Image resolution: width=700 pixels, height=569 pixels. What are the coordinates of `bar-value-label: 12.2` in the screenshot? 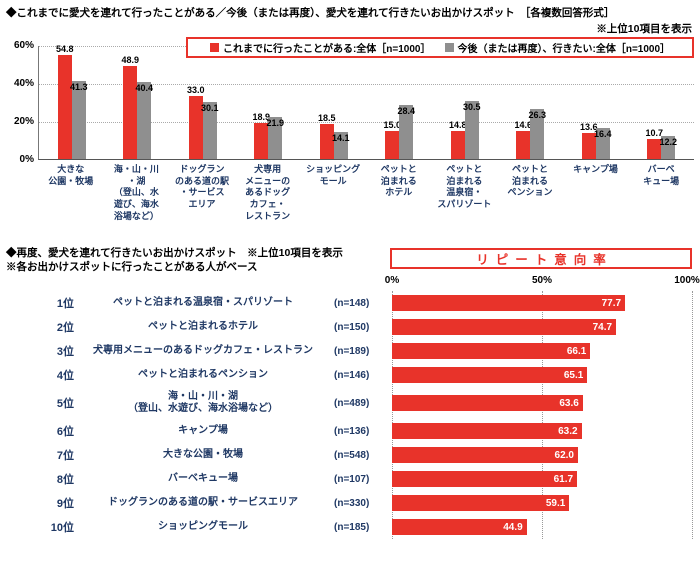 It's located at (668, 141).